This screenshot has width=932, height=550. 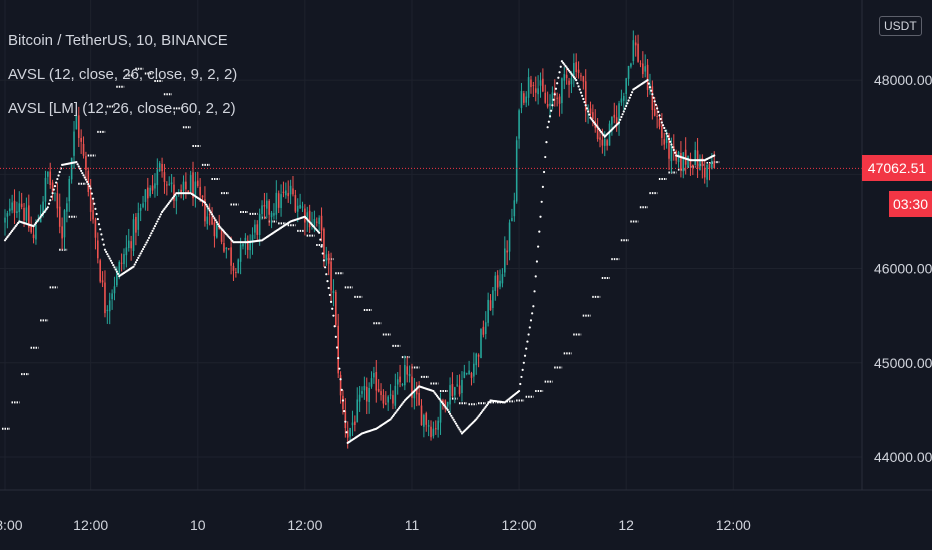 What do you see at coordinates (122, 108) in the screenshot?
I see `legend-indicator-avsl-lm: AVSL [LM] (12, 26, close, 60, 2, 2)` at bounding box center [122, 108].